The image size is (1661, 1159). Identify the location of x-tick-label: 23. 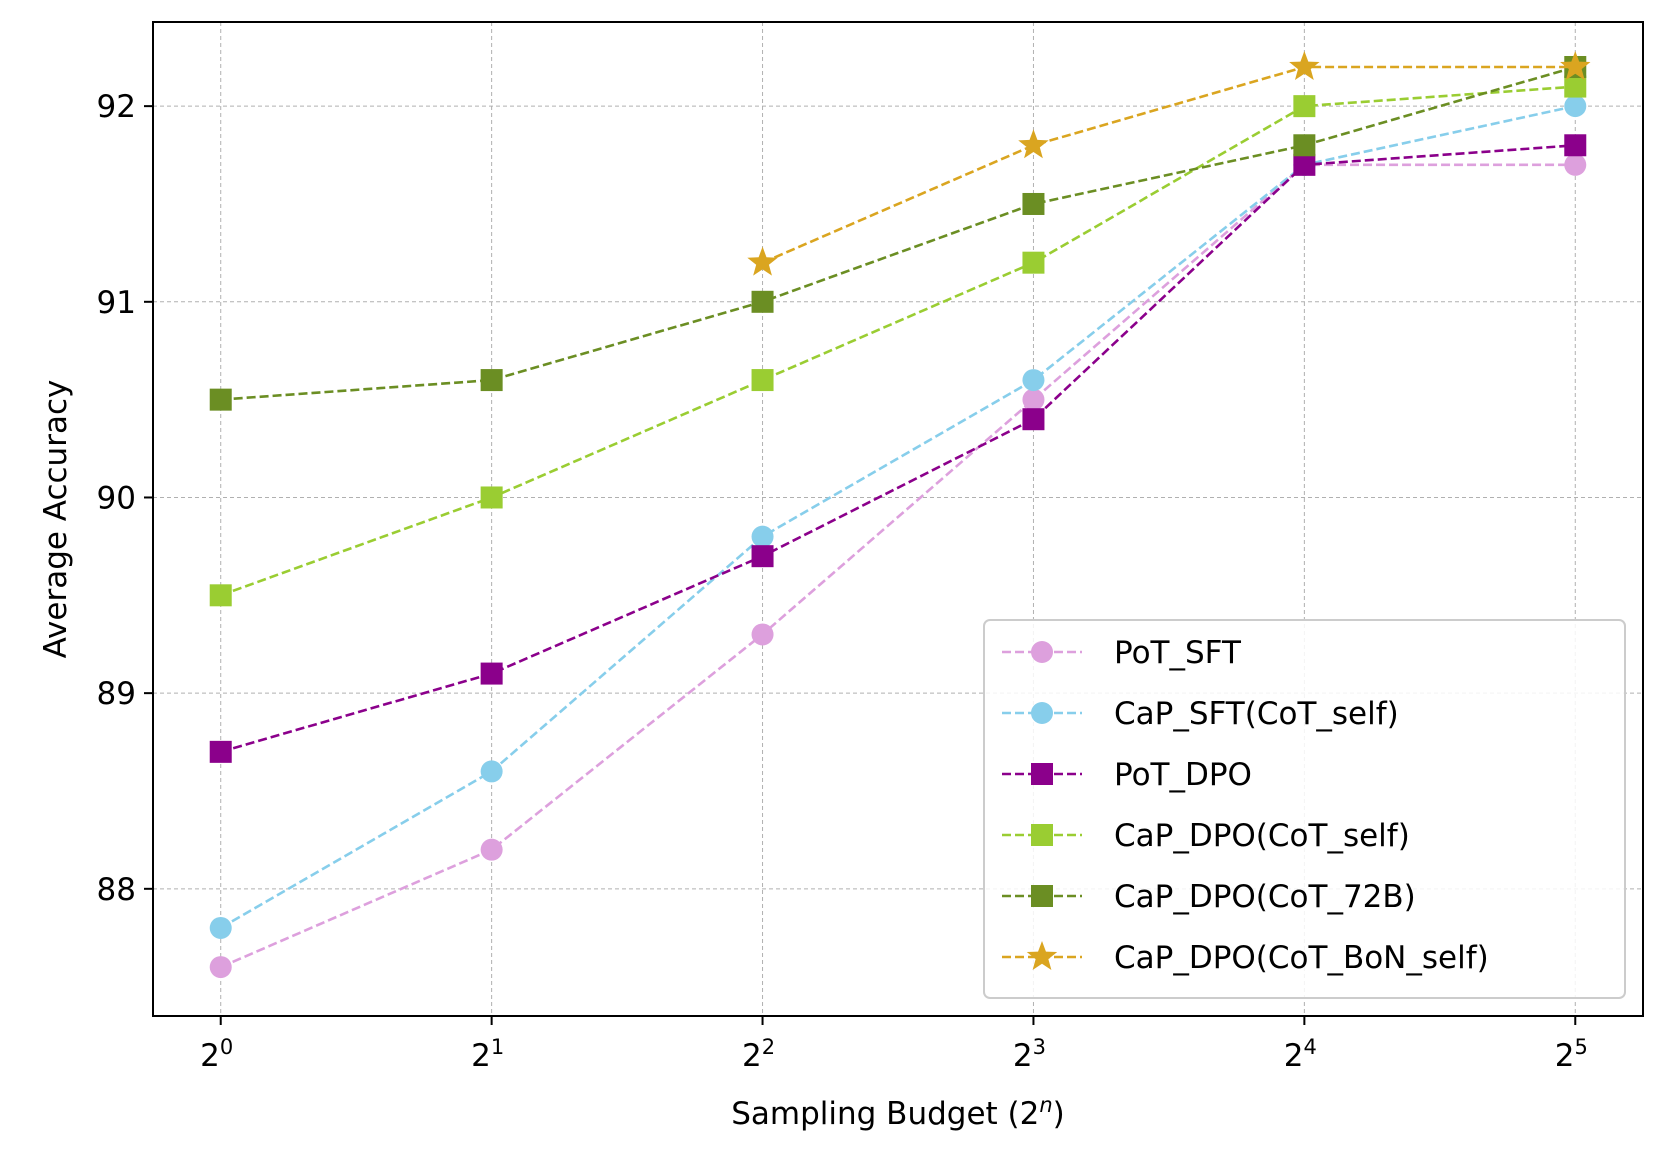
(1029, 1054).